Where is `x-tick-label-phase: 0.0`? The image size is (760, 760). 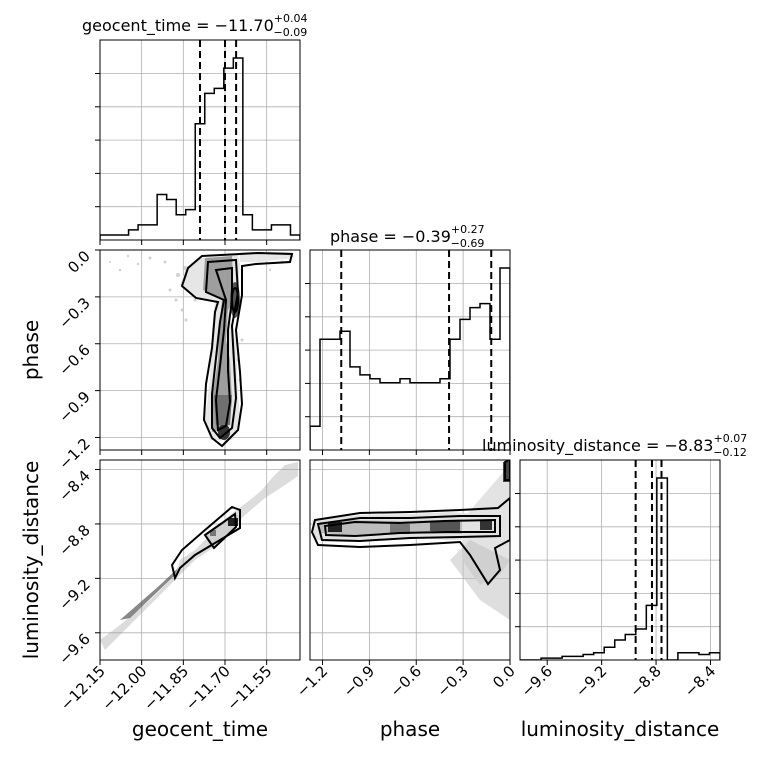
x-tick-label-phase: 0.0 is located at coordinates (504, 677).